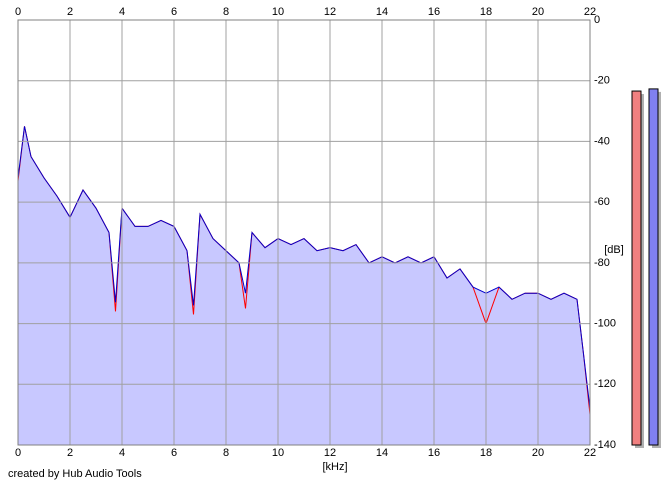 The height and width of the screenshot is (486, 672). I want to click on y-tick-label: 0, so click(597, 20).